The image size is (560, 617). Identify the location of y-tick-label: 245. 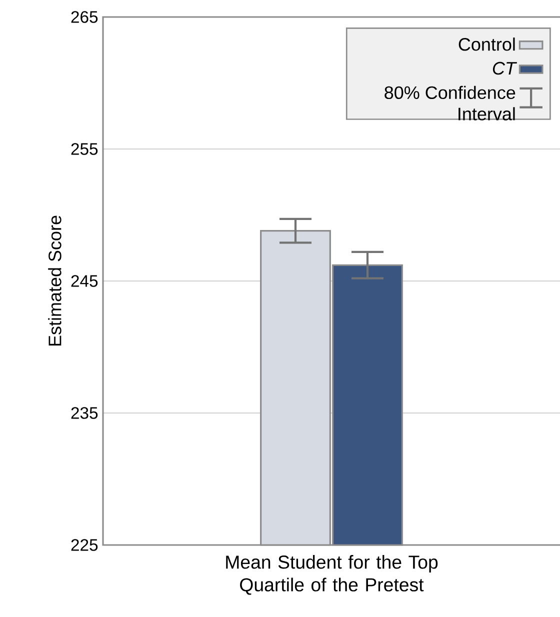
(84, 281).